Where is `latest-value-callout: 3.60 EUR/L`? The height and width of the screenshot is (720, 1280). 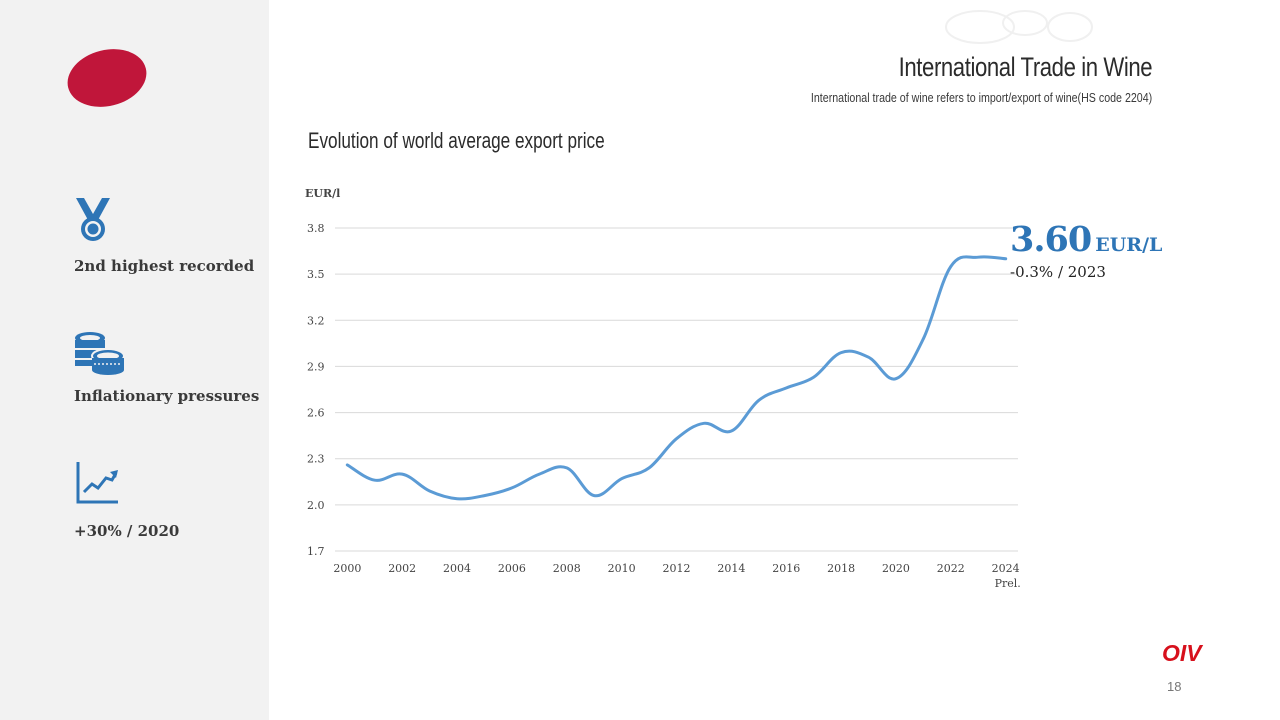 latest-value-callout: 3.60 EUR/L is located at coordinates (1086, 239).